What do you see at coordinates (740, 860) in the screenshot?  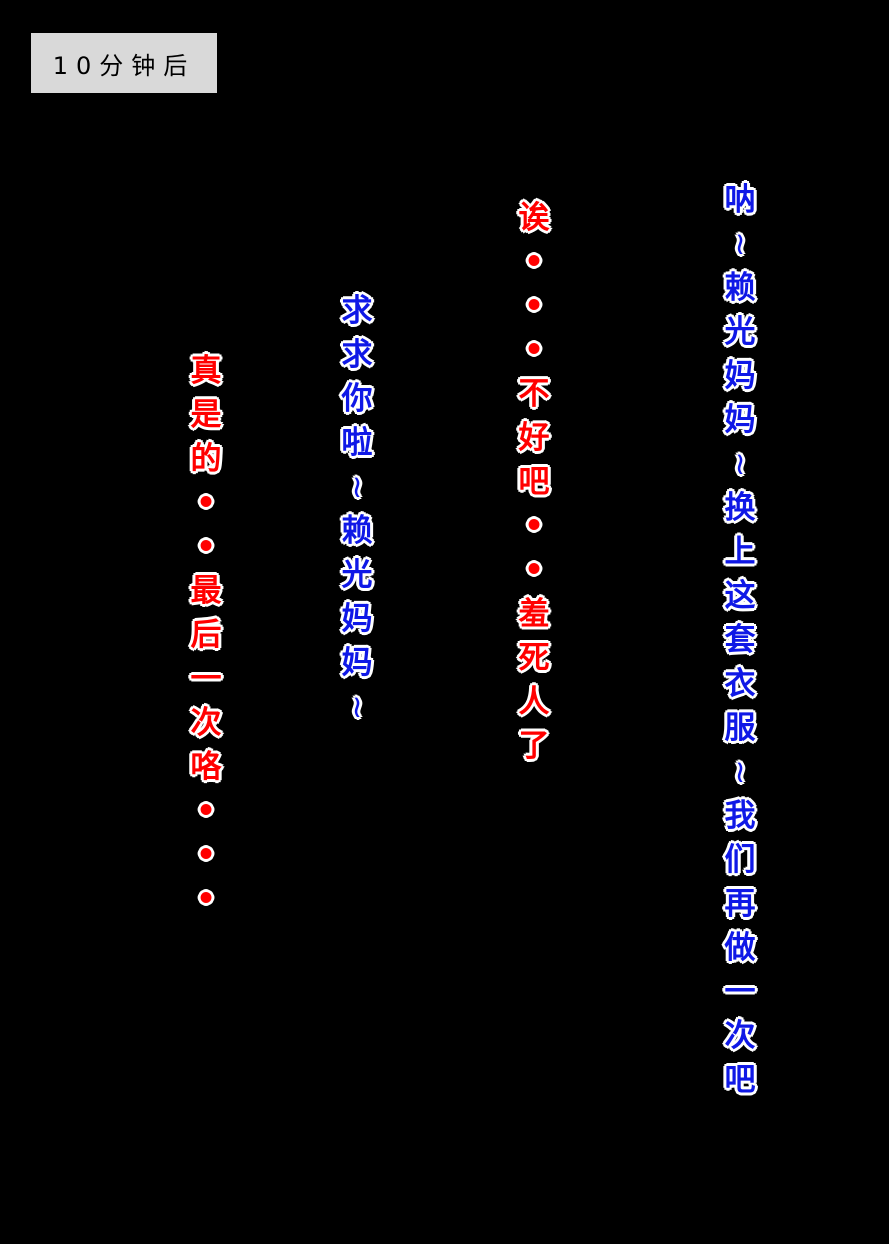 I see `speech-char: 们` at bounding box center [740, 860].